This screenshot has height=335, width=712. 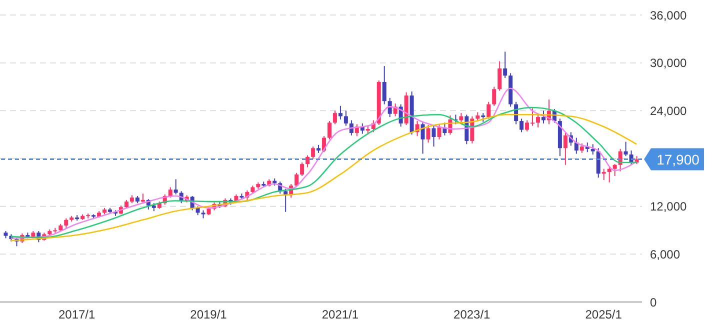 What do you see at coordinates (669, 15) in the screenshot?
I see `y-tick-label: 36,000` at bounding box center [669, 15].